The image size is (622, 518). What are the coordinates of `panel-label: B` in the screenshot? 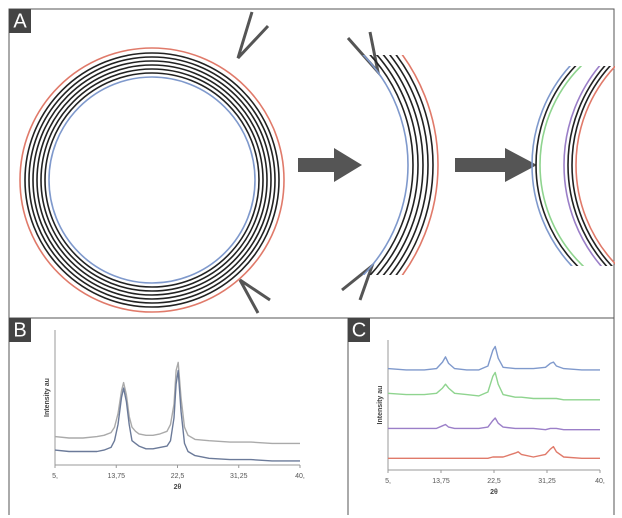 It's located at (19, 330).